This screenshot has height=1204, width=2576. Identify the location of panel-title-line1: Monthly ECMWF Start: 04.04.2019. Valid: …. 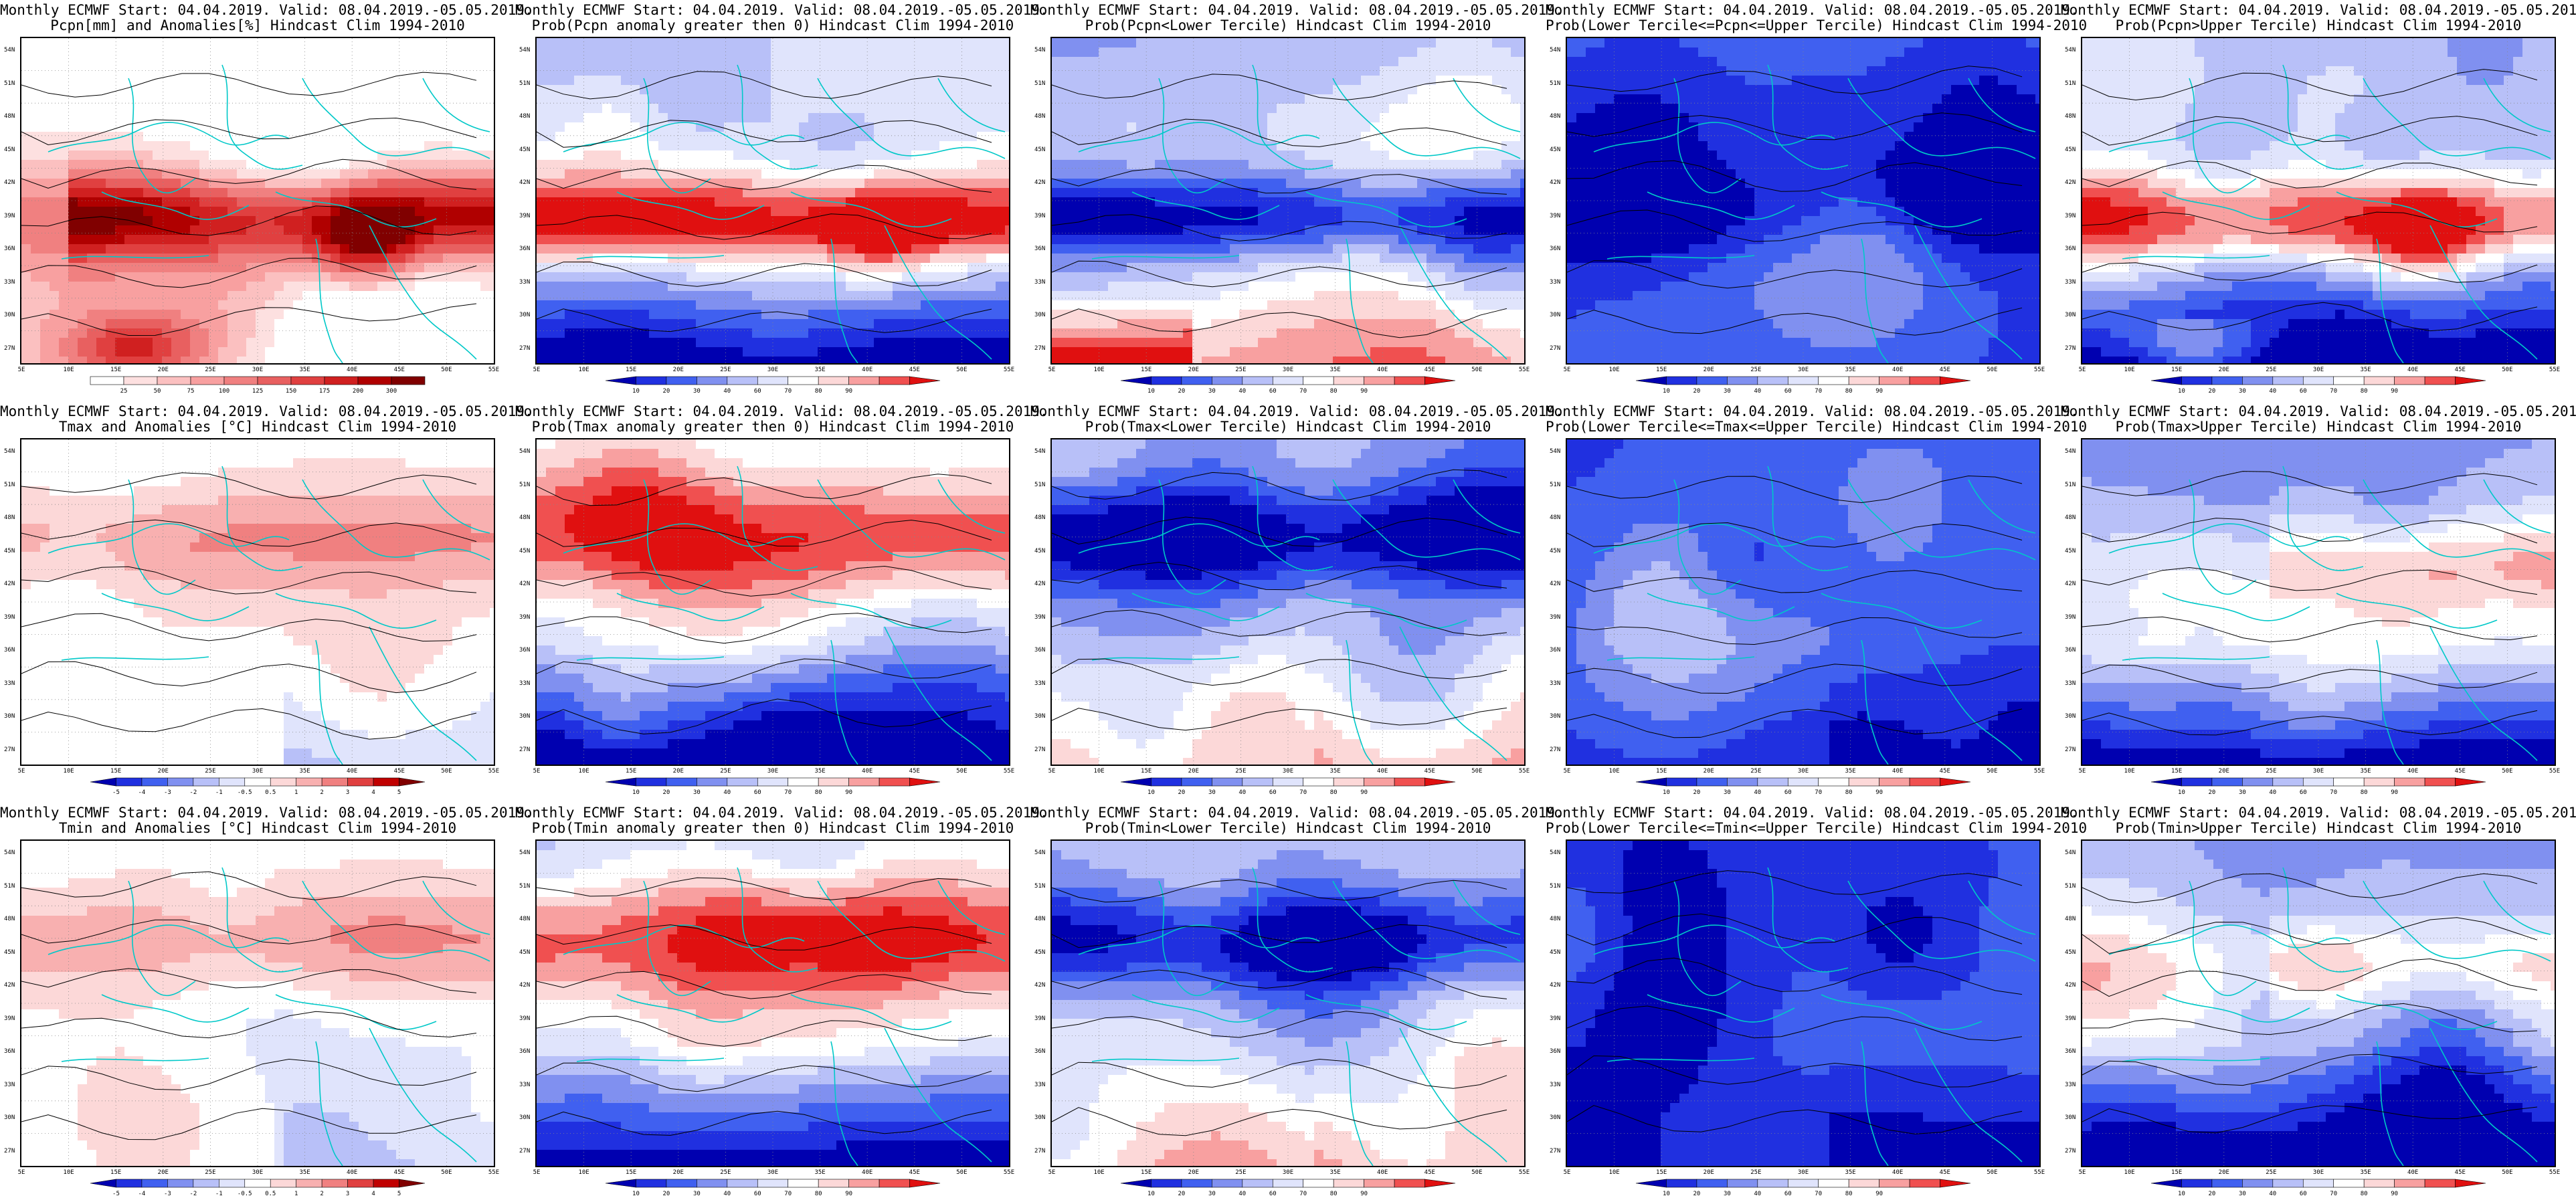
(1297, 10).